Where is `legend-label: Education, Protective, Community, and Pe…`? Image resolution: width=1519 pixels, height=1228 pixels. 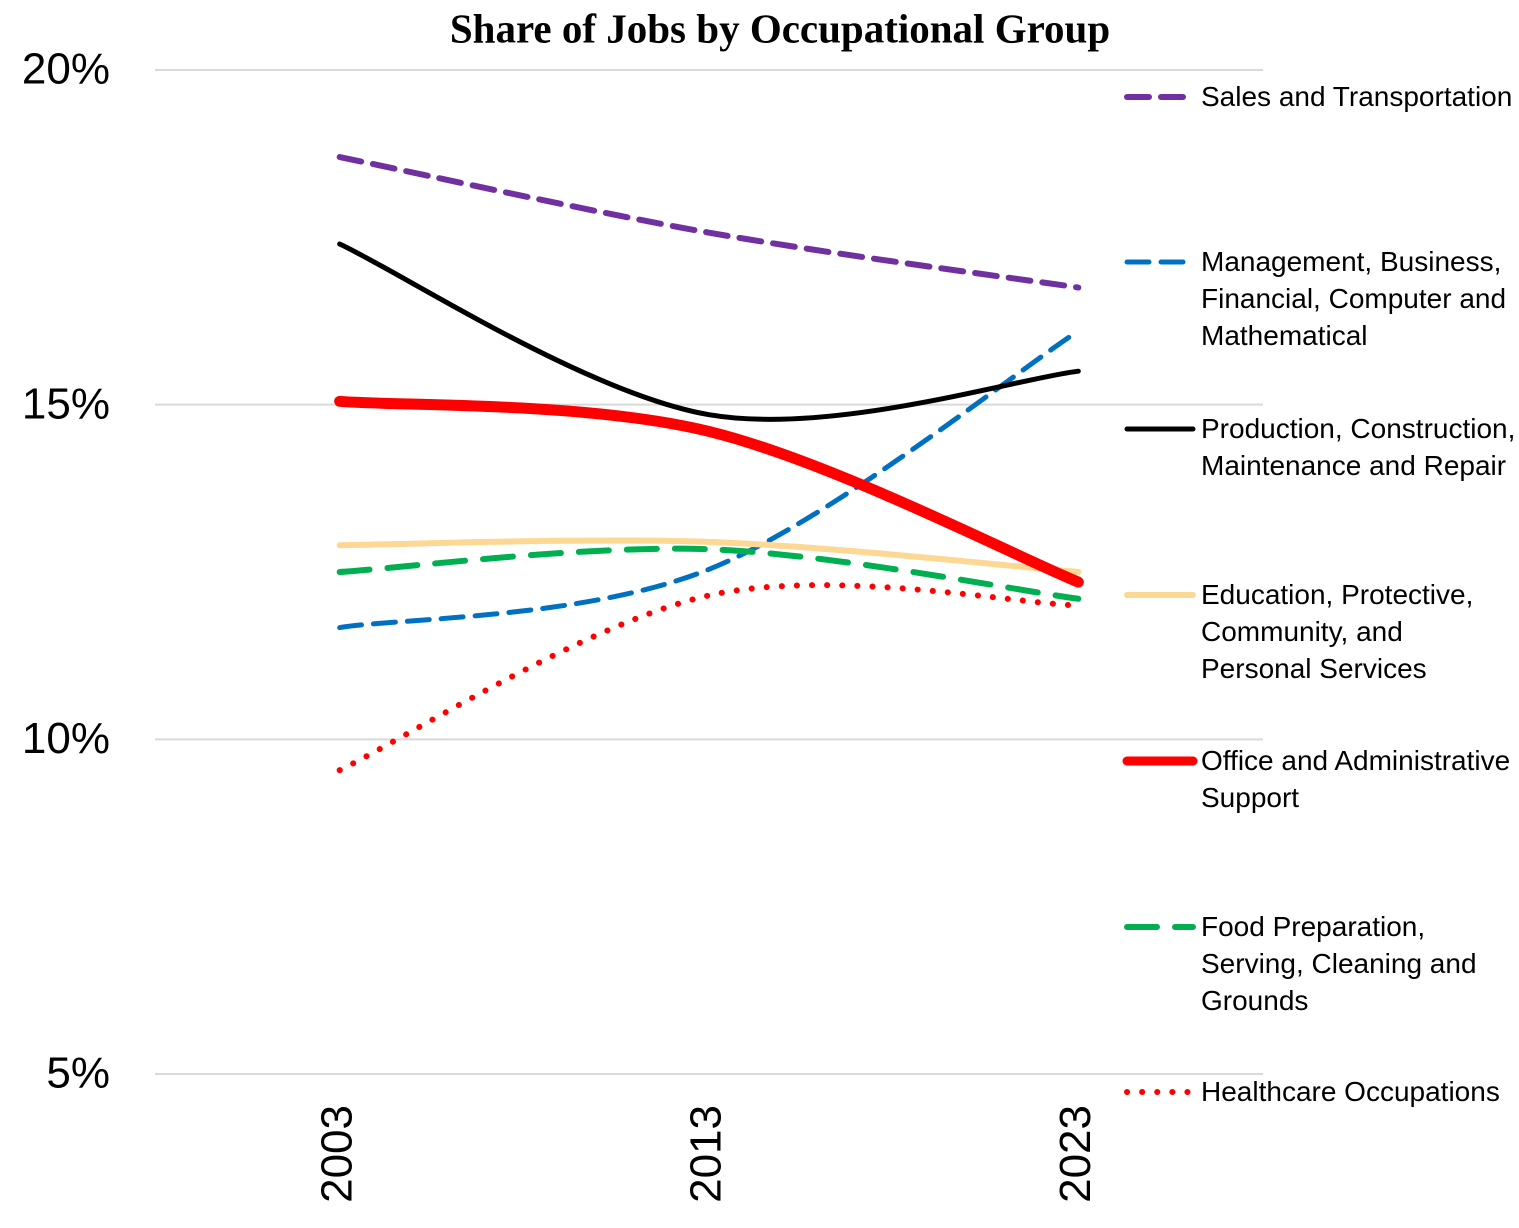
legend-label: Education, Protective, Community, and Pe… is located at coordinates (1337, 631).